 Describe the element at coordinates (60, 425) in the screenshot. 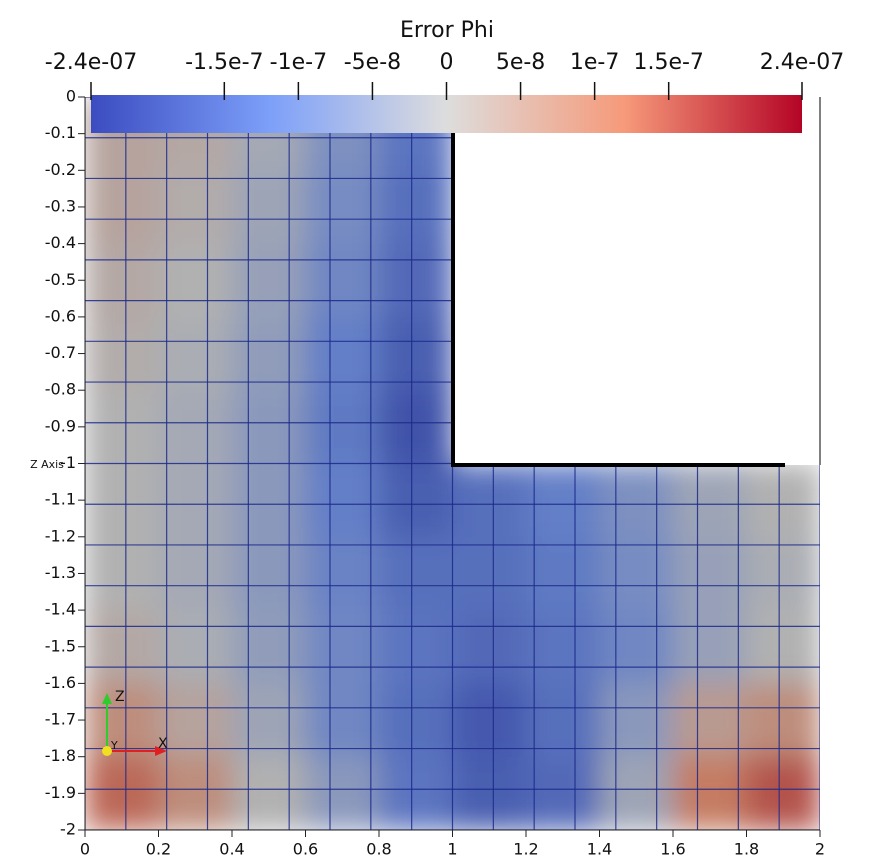

I see `y-tick-label: -0.9` at that location.